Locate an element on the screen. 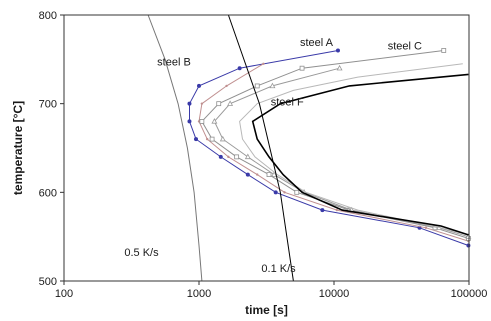 The height and width of the screenshot is (321, 491). y-tick-label: 500 is located at coordinates (48, 282).